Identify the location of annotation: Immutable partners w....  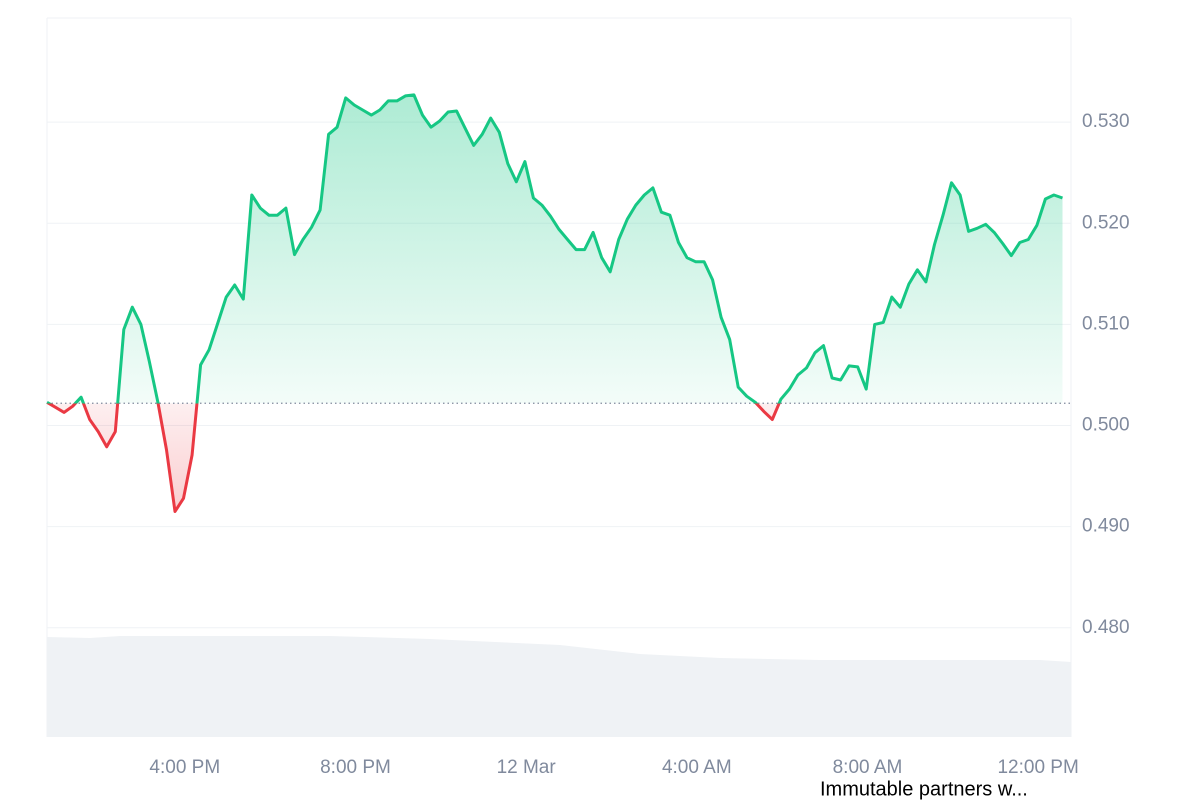
(924, 789).